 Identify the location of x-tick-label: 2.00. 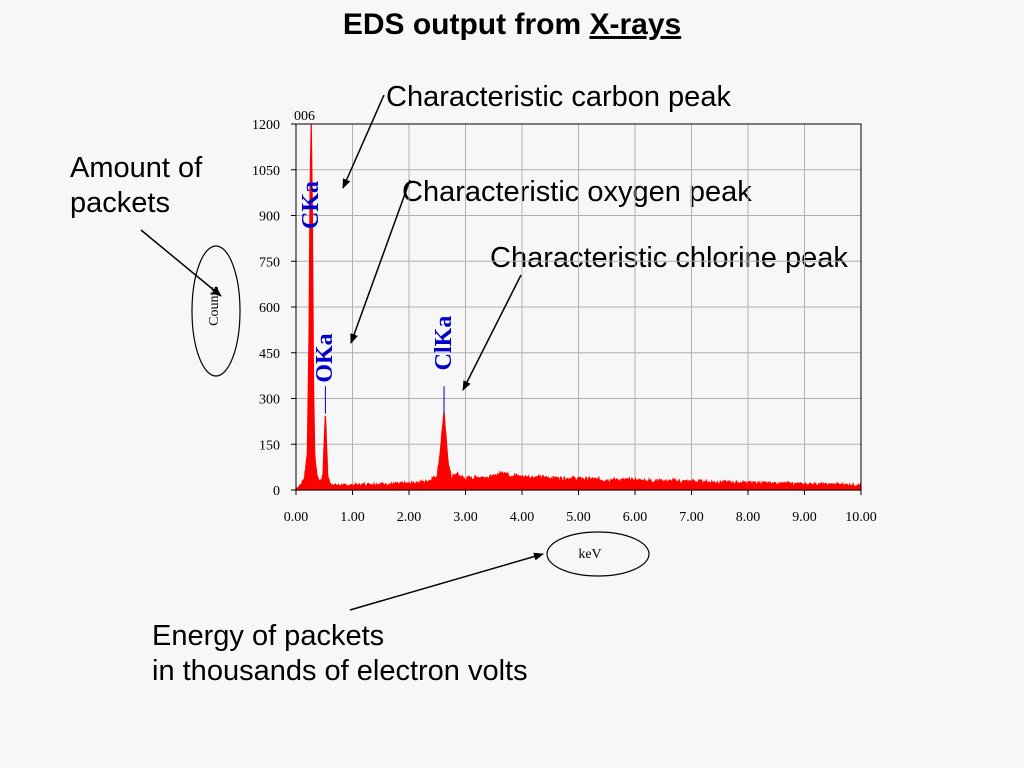
(409, 517).